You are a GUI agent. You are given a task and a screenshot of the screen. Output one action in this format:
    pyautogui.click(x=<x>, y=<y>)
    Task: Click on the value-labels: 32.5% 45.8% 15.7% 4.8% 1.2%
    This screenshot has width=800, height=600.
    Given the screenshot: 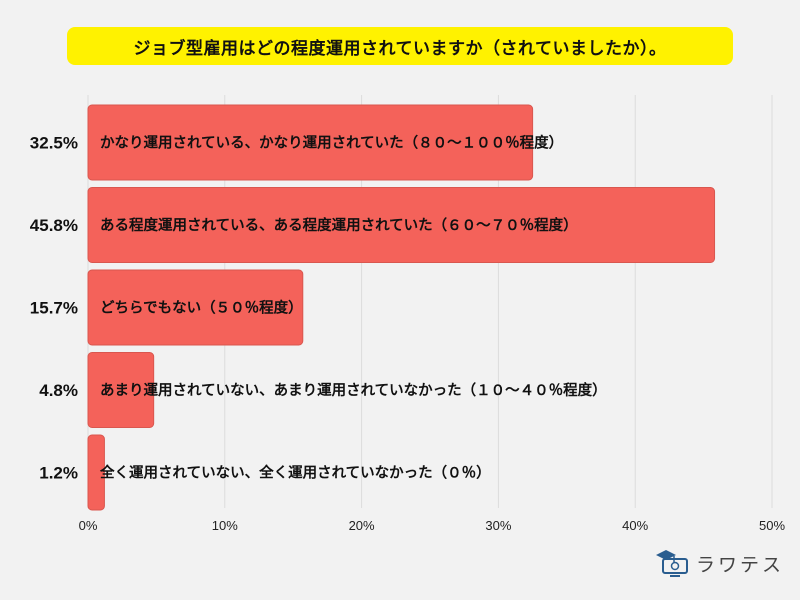 What is the action you would take?
    pyautogui.click(x=54, y=308)
    